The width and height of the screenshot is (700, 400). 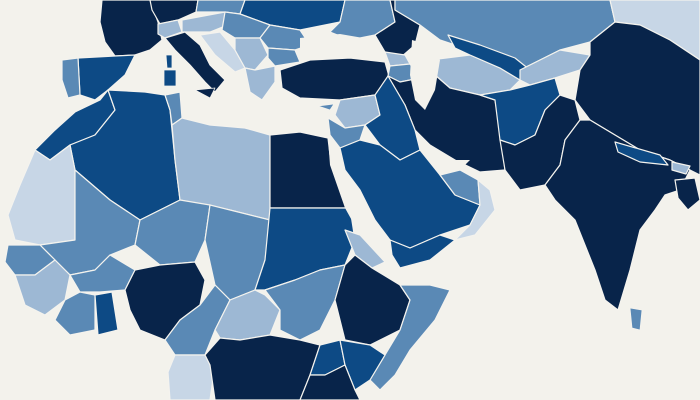 I want to click on country-niger, so click(x=172, y=232).